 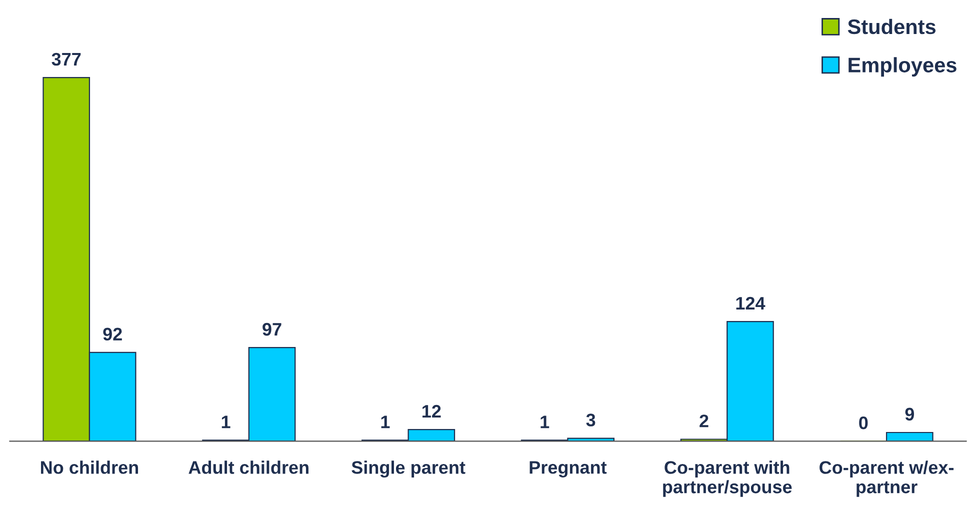 What do you see at coordinates (409, 469) in the screenshot?
I see `x-tick-label: Single parent` at bounding box center [409, 469].